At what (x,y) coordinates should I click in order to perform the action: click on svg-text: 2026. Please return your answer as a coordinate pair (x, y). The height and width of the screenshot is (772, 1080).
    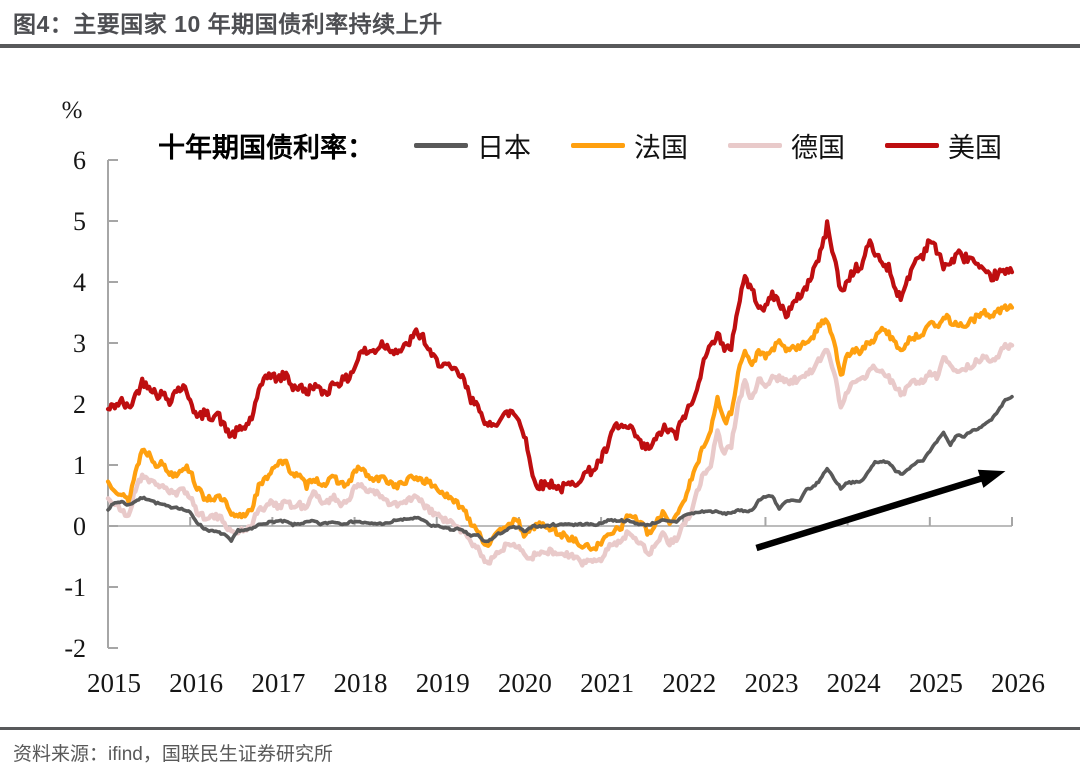
    Looking at the image, I should click on (1018, 683).